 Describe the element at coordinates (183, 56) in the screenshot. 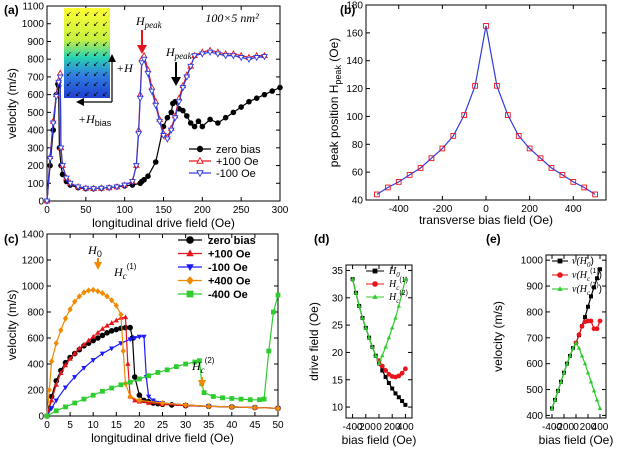

I see `hpeak-label-2-part: peak` at that location.